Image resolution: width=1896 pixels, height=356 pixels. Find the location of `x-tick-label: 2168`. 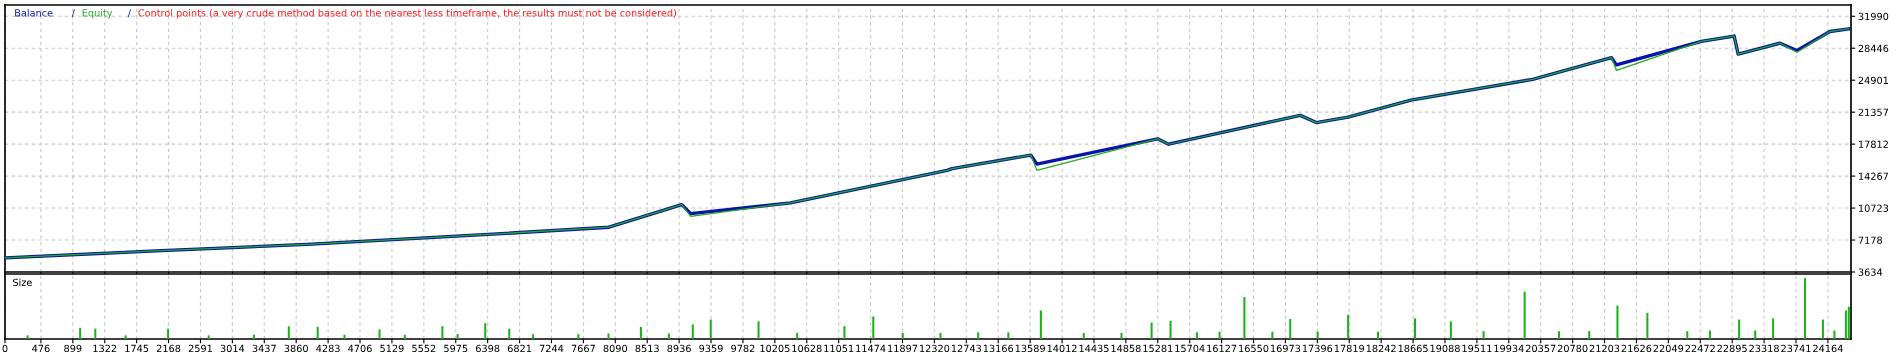

x-tick-label: 2168 is located at coordinates (168, 348).